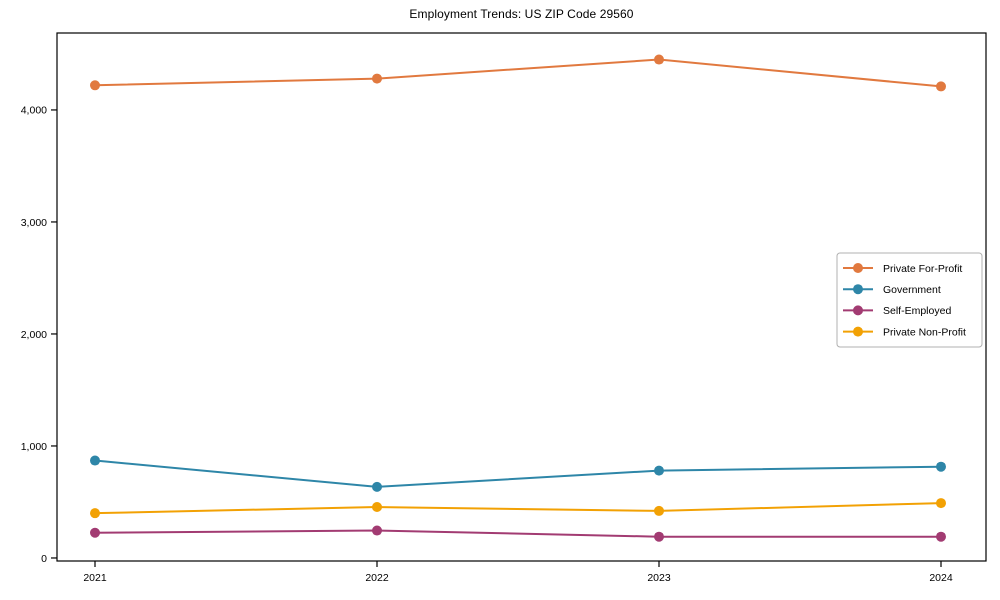 The image size is (1000, 600). What do you see at coordinates (34, 111) in the screenshot?
I see `y-tick-label: 4,000` at bounding box center [34, 111].